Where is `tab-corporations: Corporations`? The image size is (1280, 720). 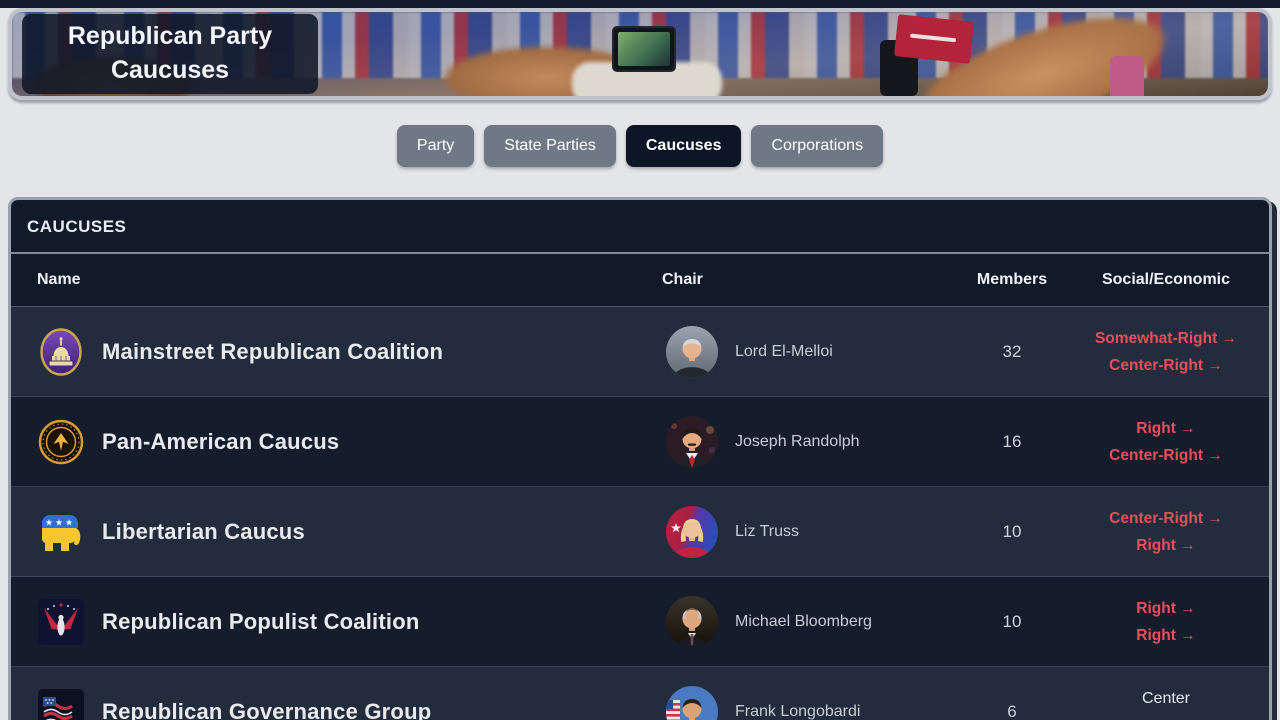
tab-corporations: Corporations is located at coordinates (817, 146).